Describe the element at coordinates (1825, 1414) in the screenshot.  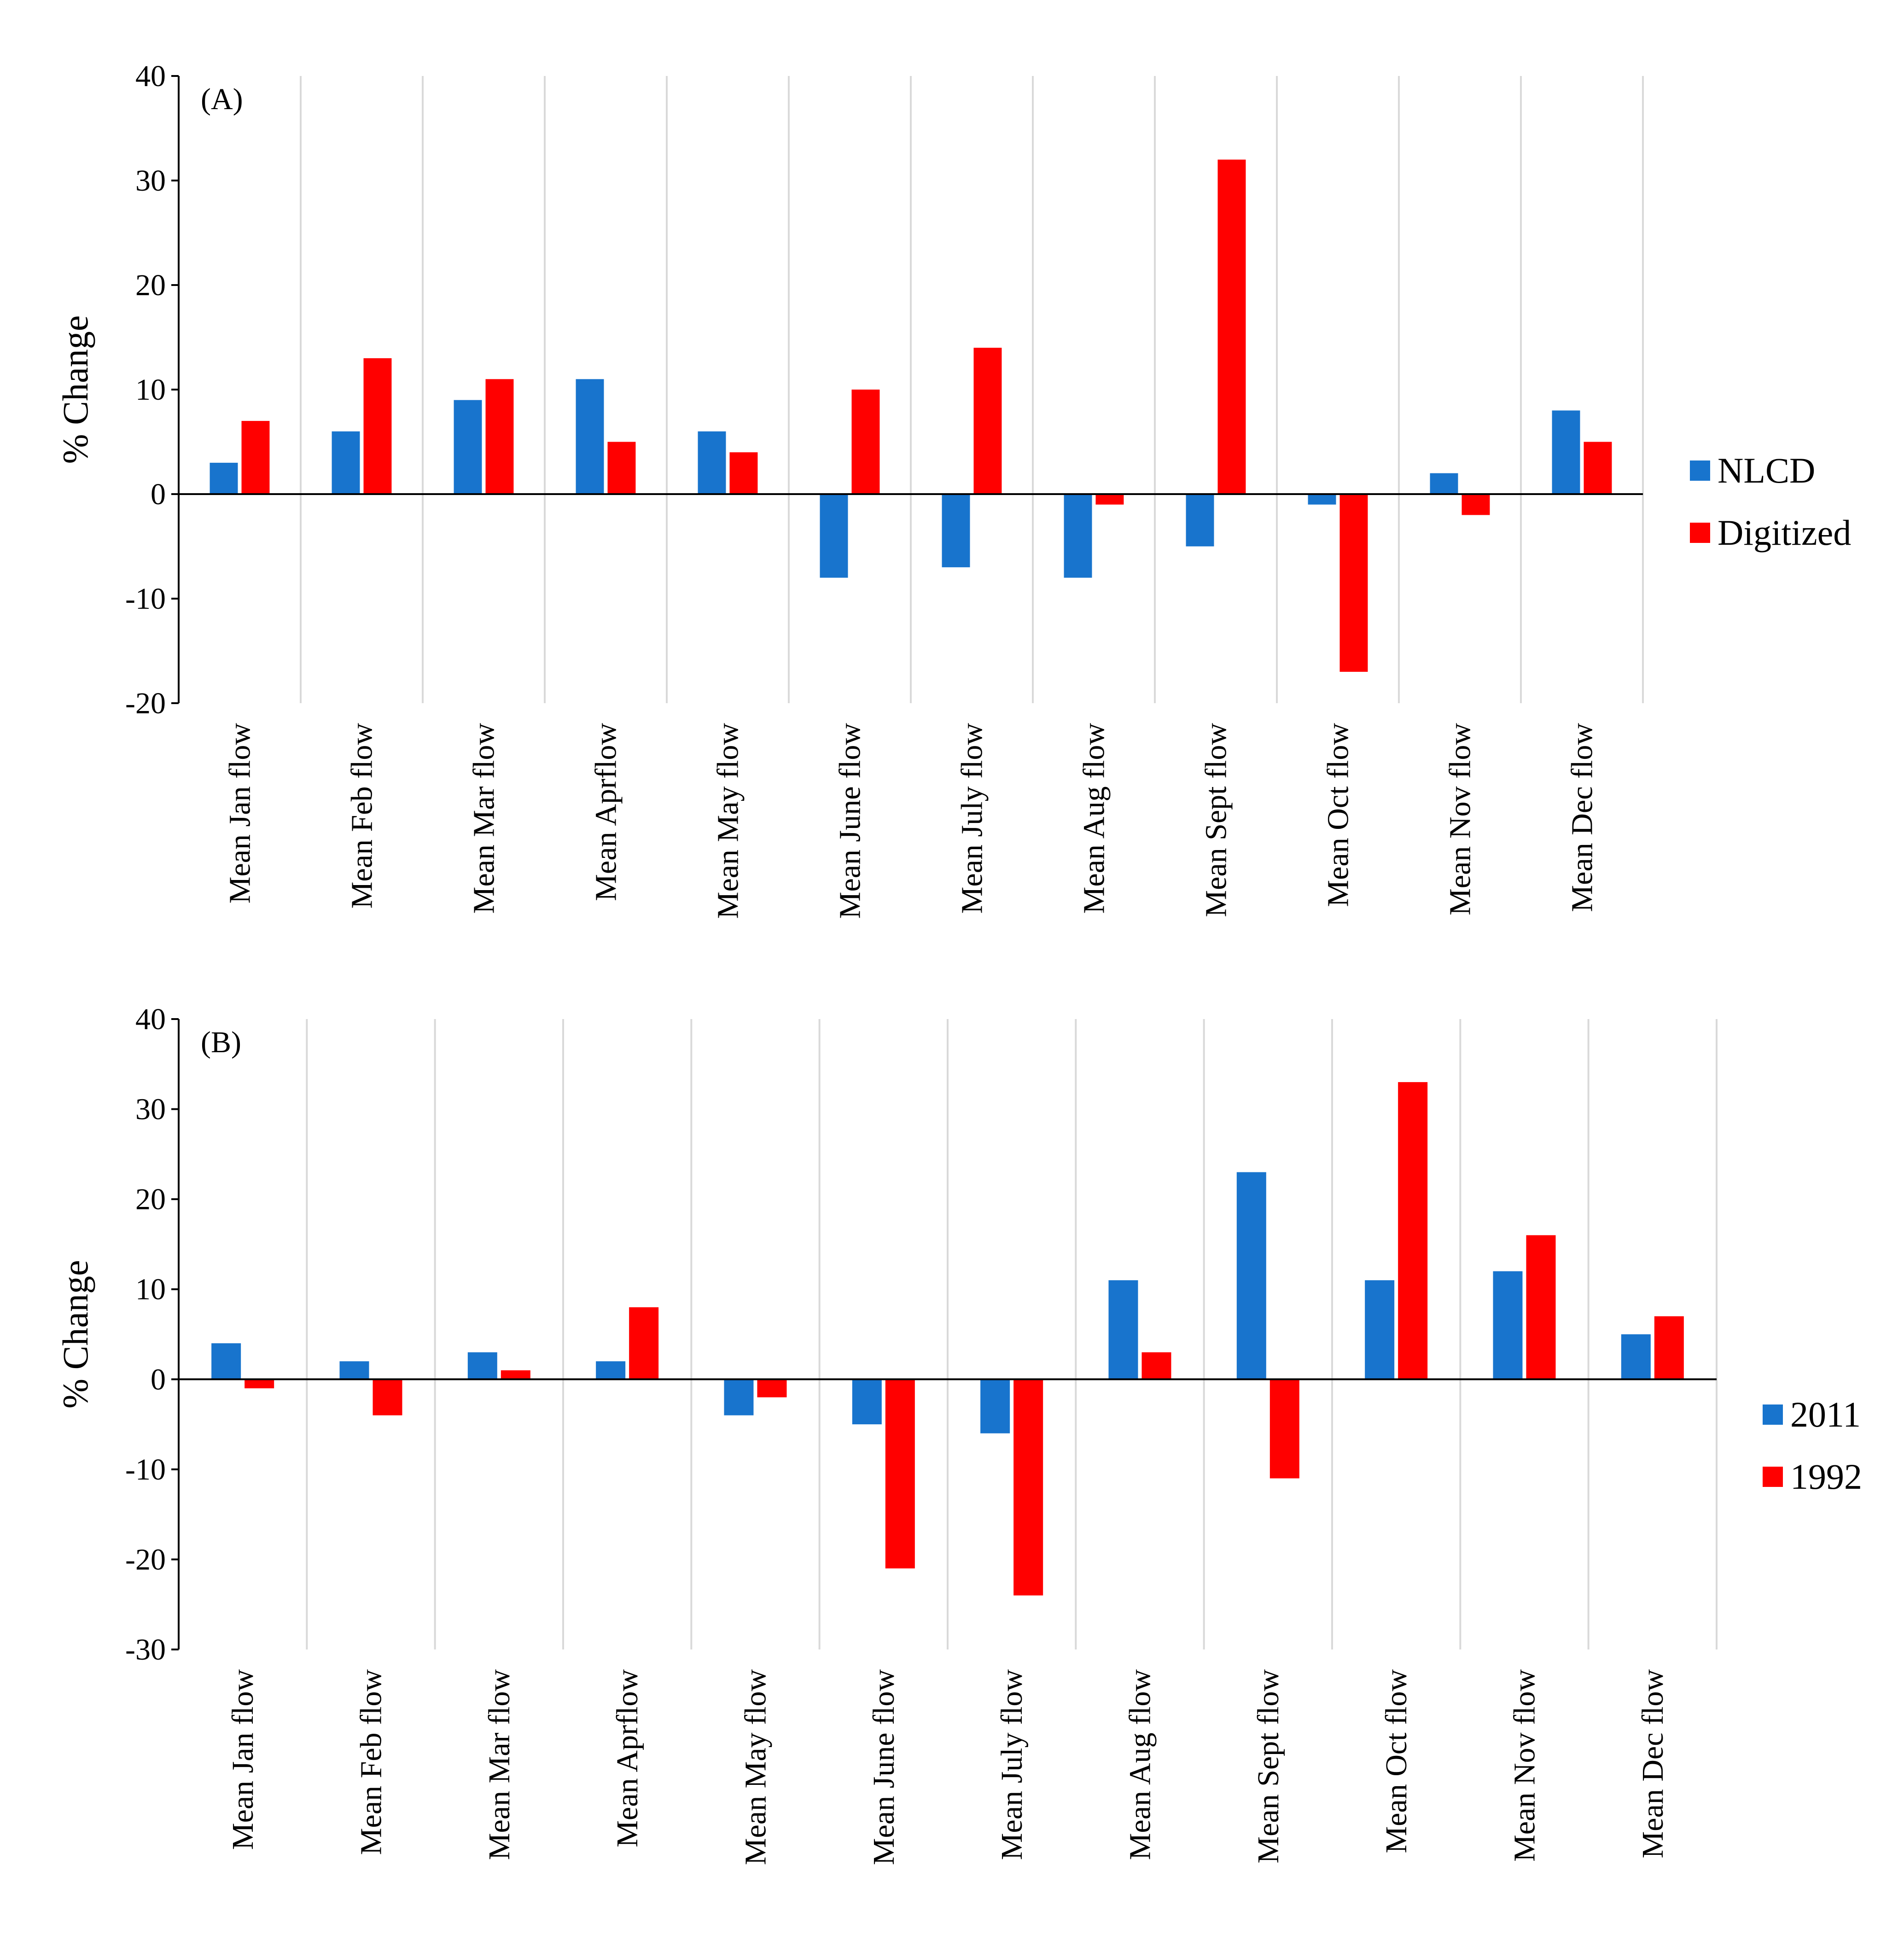
I see `legend-label-1: 2011` at that location.